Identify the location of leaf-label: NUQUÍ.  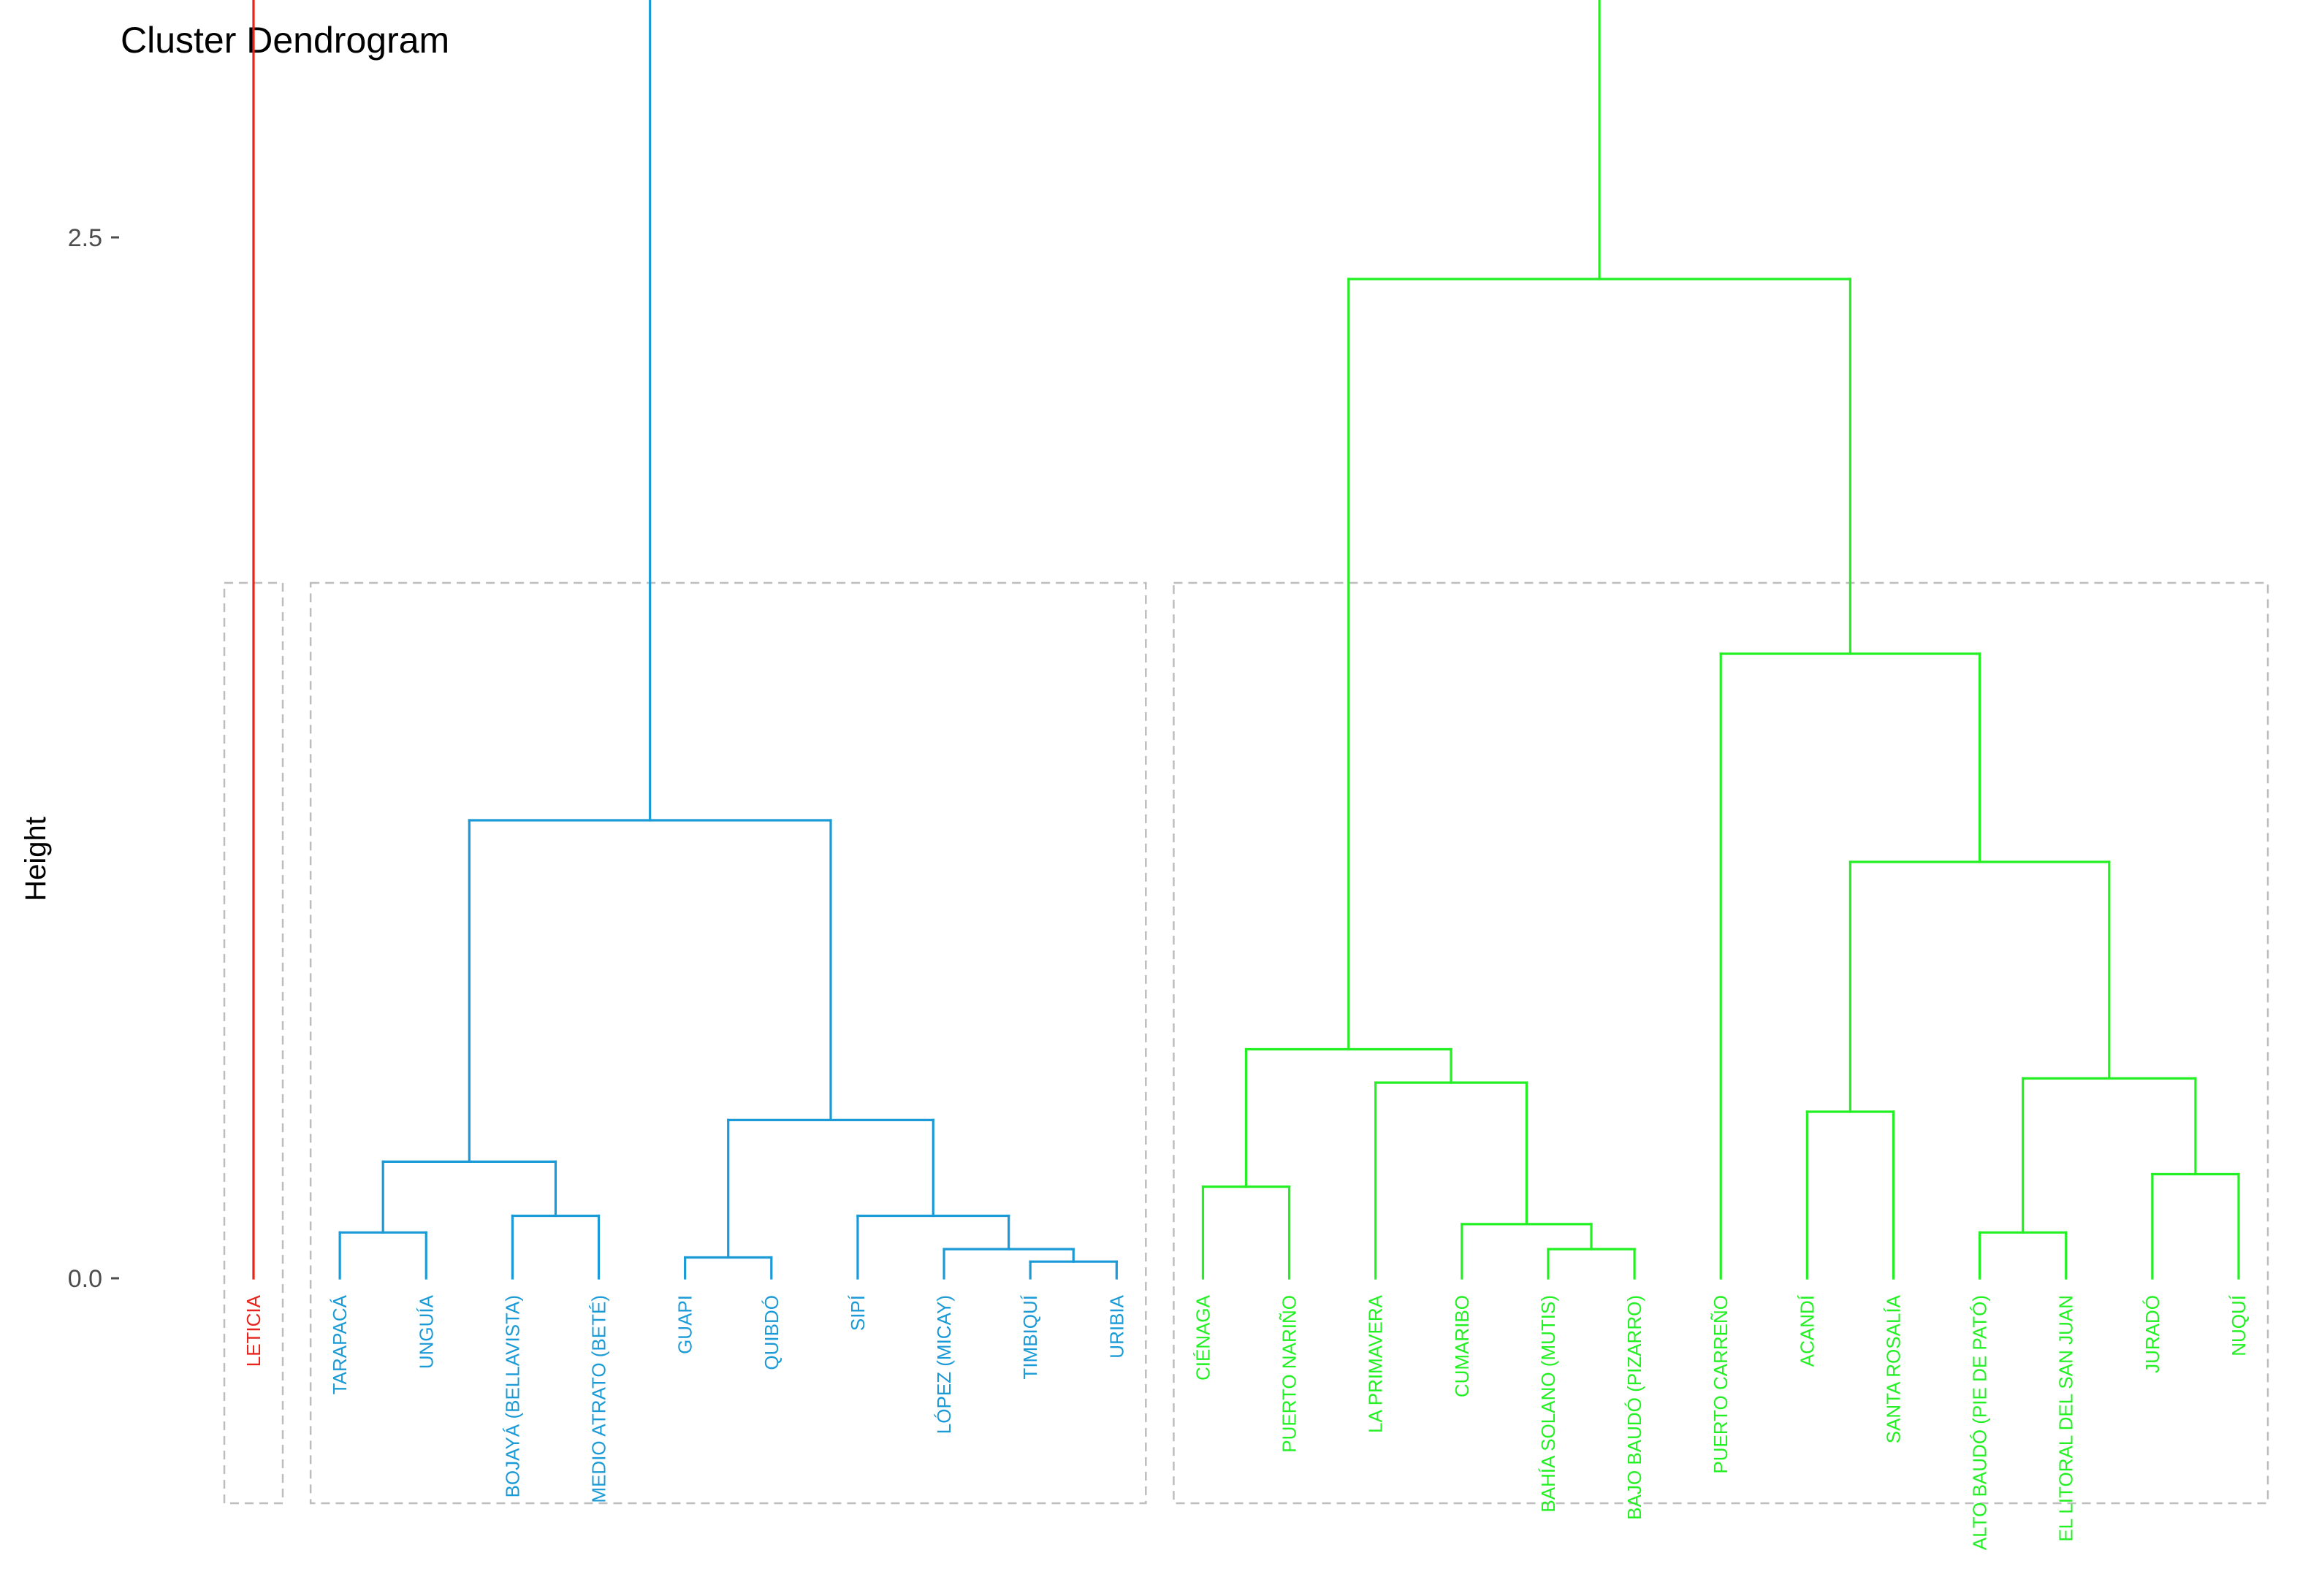
(2239, 1325).